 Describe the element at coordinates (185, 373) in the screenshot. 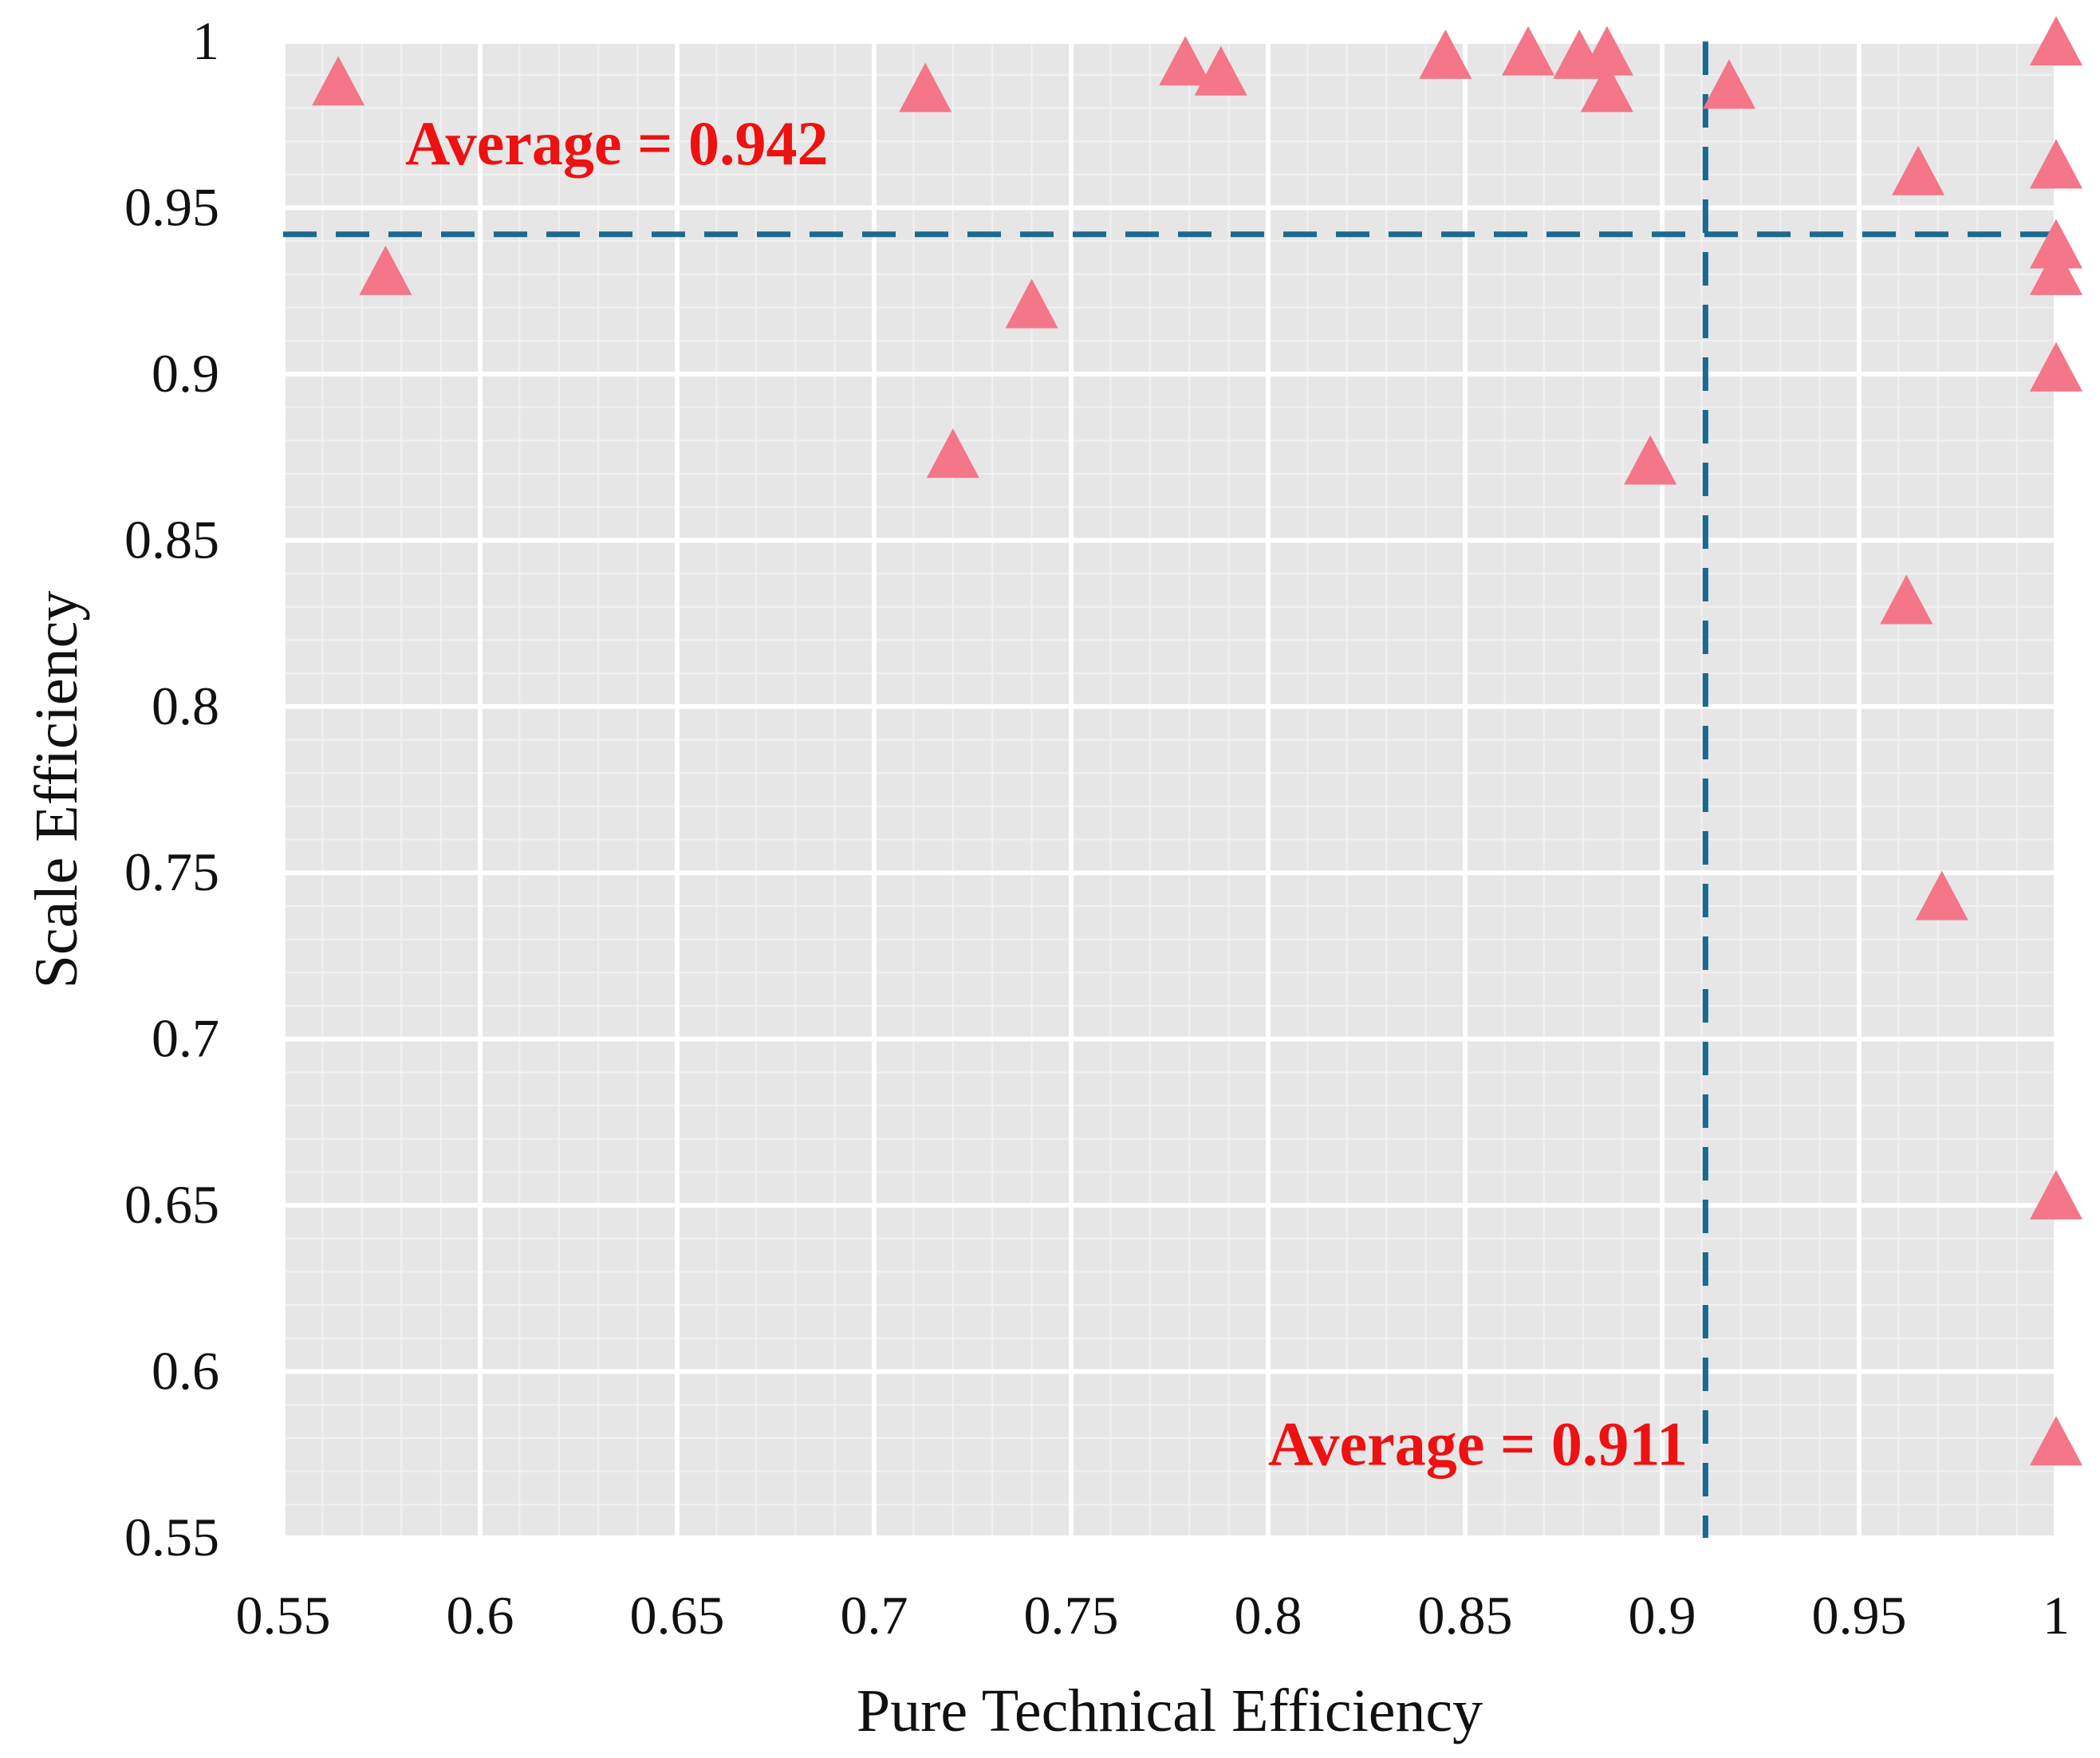

I see `y-tick-label: 0.9` at that location.